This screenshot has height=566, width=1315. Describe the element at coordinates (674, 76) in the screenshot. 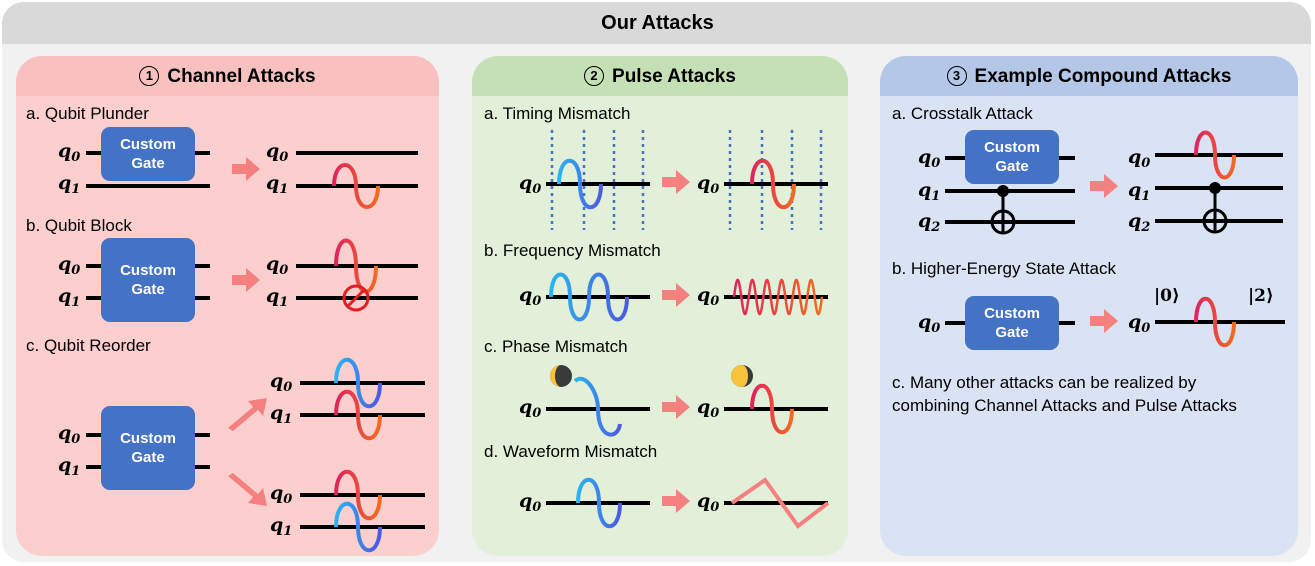

I see `panel-title-text: Pulse Attacks` at that location.